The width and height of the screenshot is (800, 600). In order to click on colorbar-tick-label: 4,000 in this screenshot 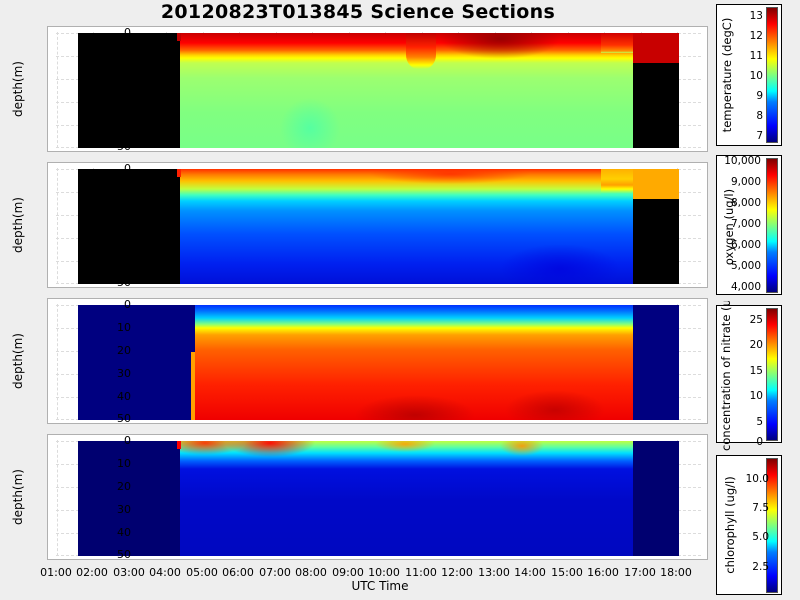, I will do `click(745, 287)`.